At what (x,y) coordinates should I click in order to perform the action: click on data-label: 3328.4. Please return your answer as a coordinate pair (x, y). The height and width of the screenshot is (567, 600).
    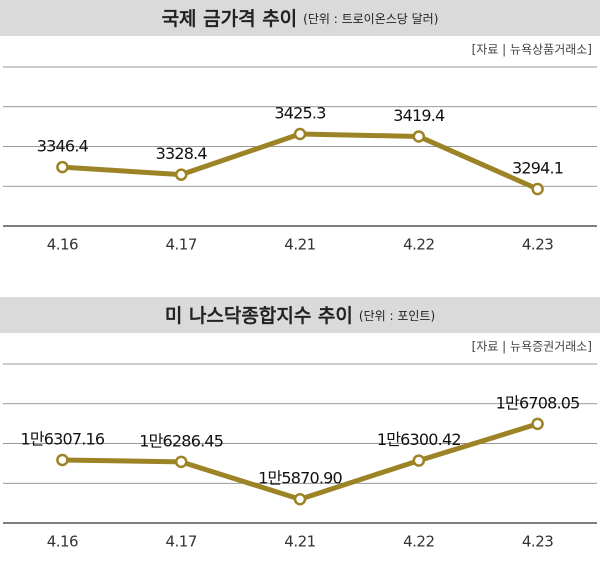
    Looking at the image, I should click on (182, 153).